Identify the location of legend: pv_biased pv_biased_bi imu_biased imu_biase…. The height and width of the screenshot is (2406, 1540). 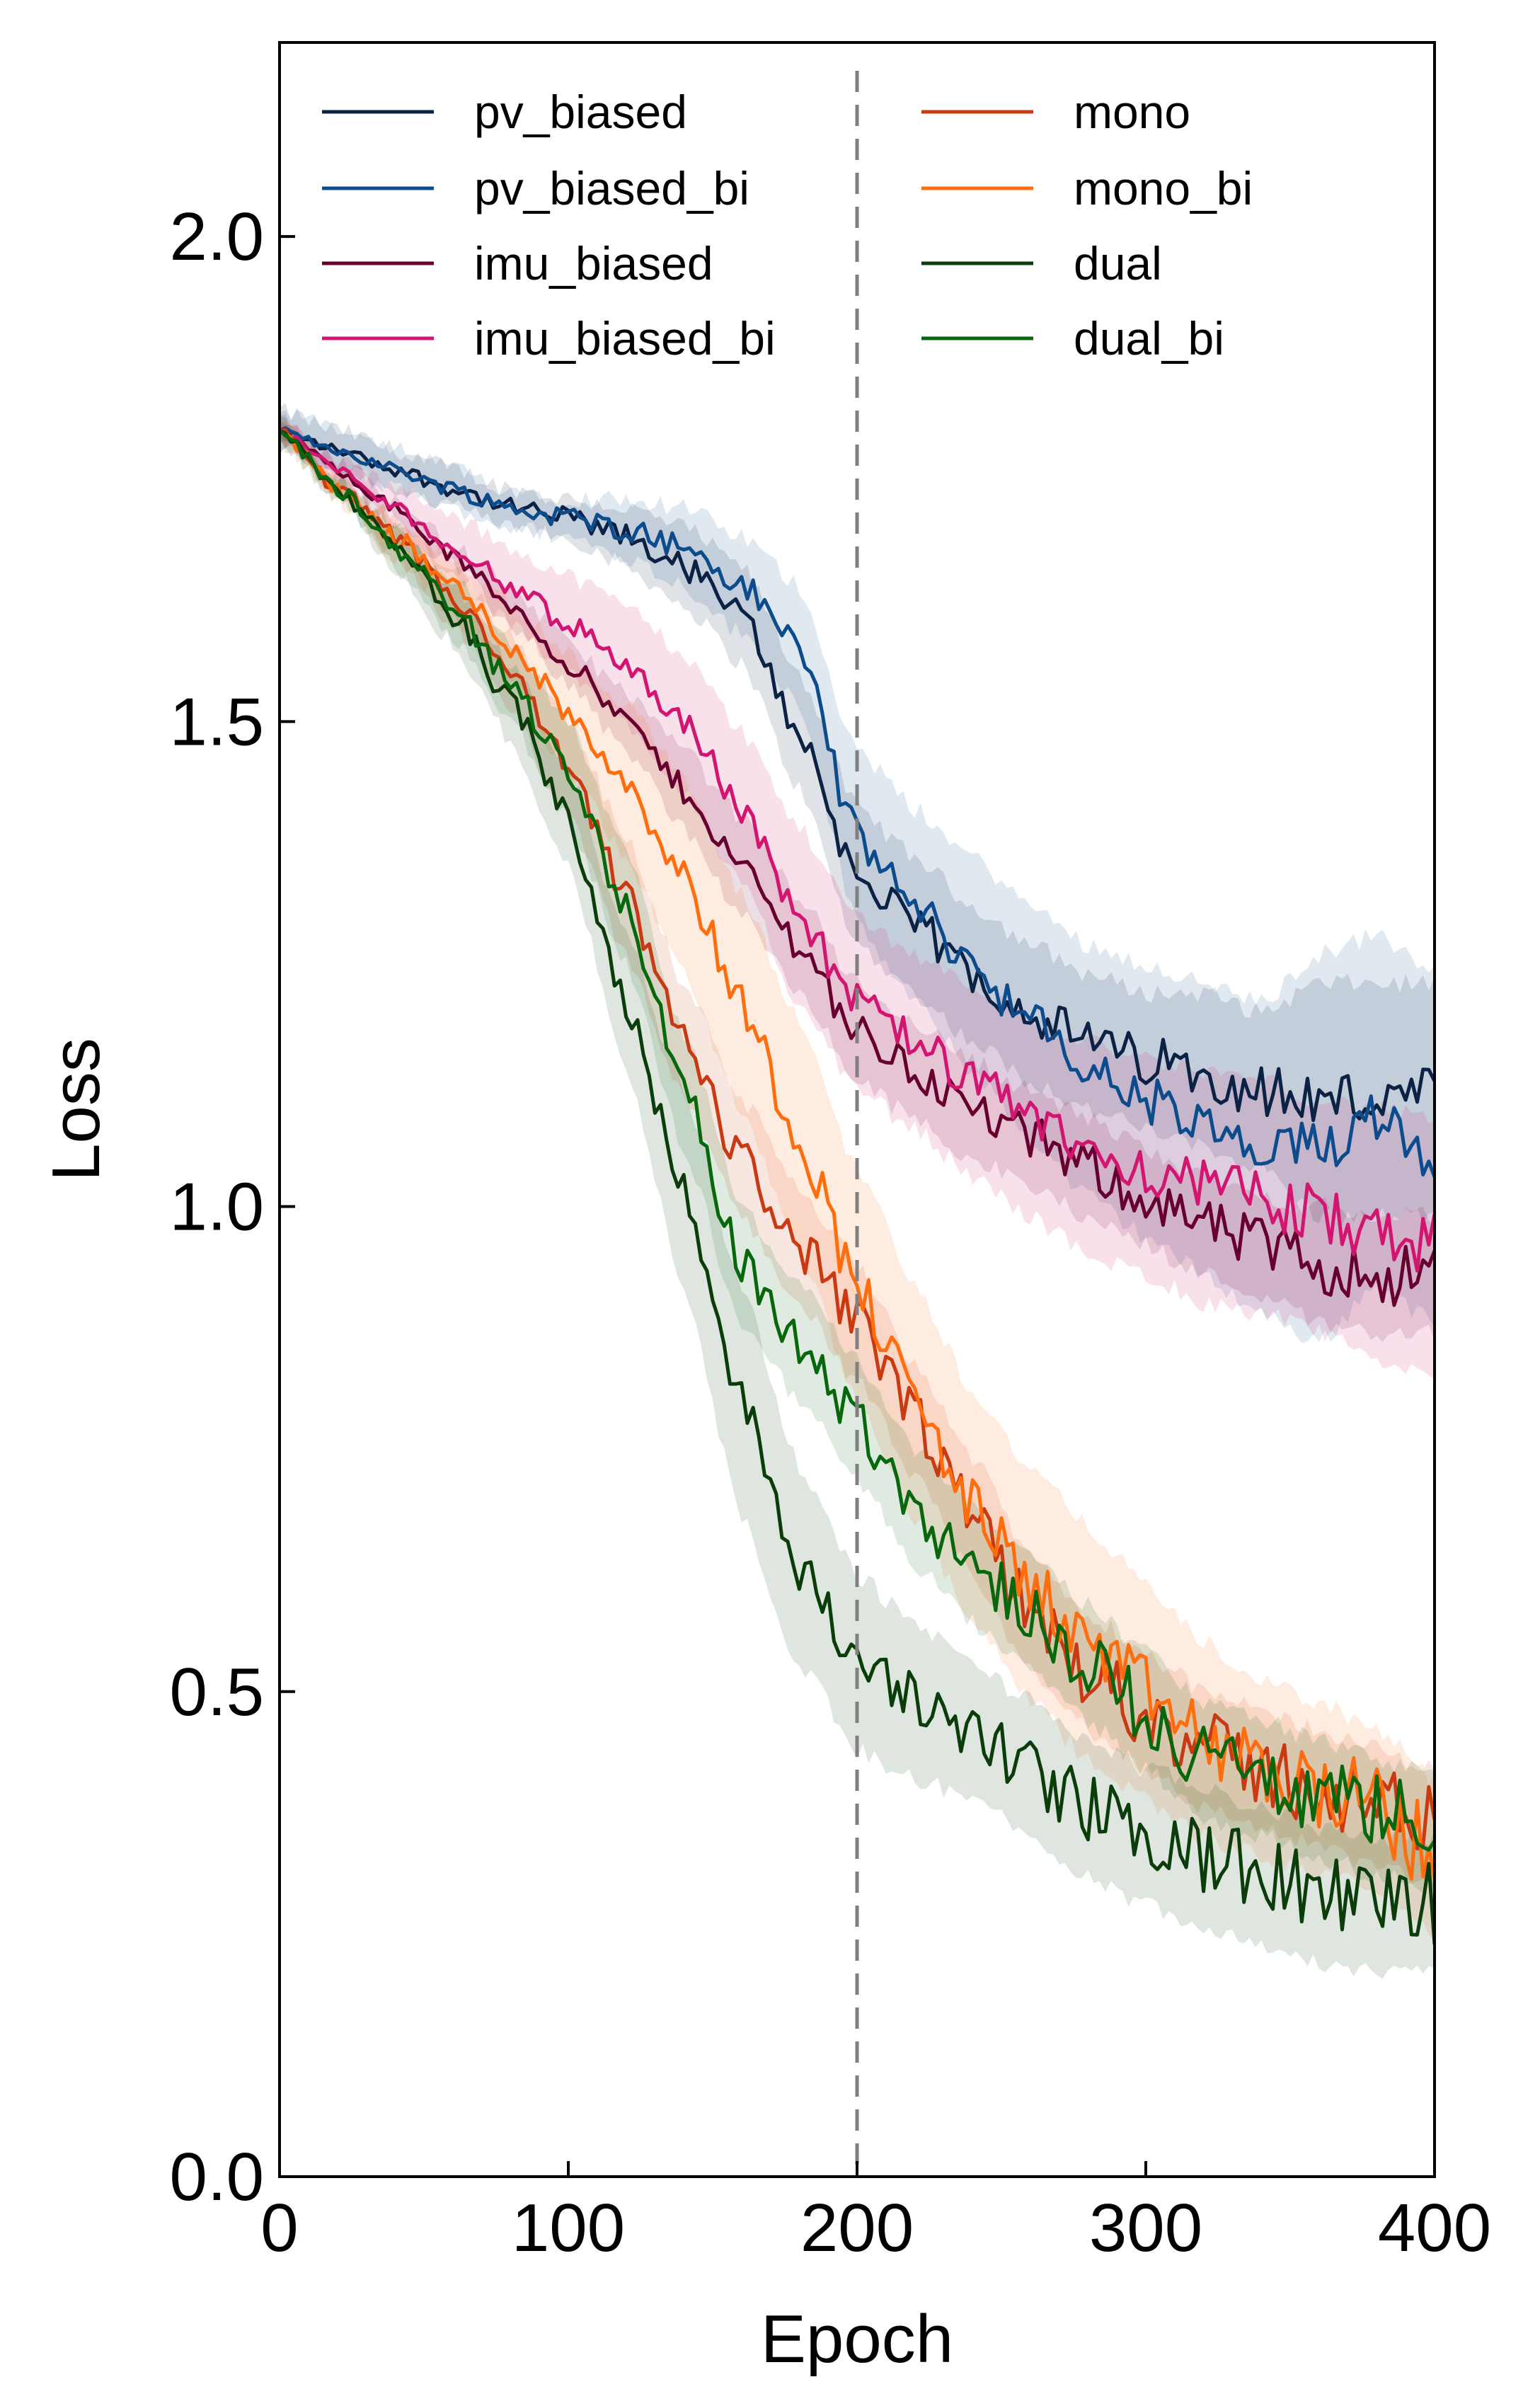
(788, 226).